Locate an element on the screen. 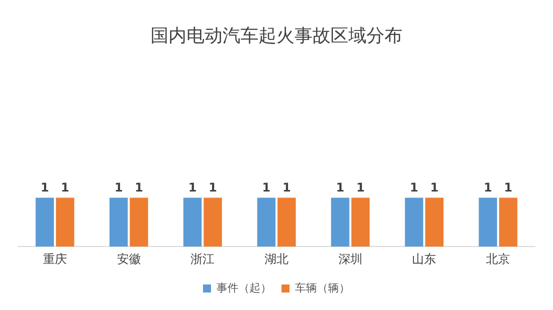  x-tick-label: 山东 is located at coordinates (424, 259).